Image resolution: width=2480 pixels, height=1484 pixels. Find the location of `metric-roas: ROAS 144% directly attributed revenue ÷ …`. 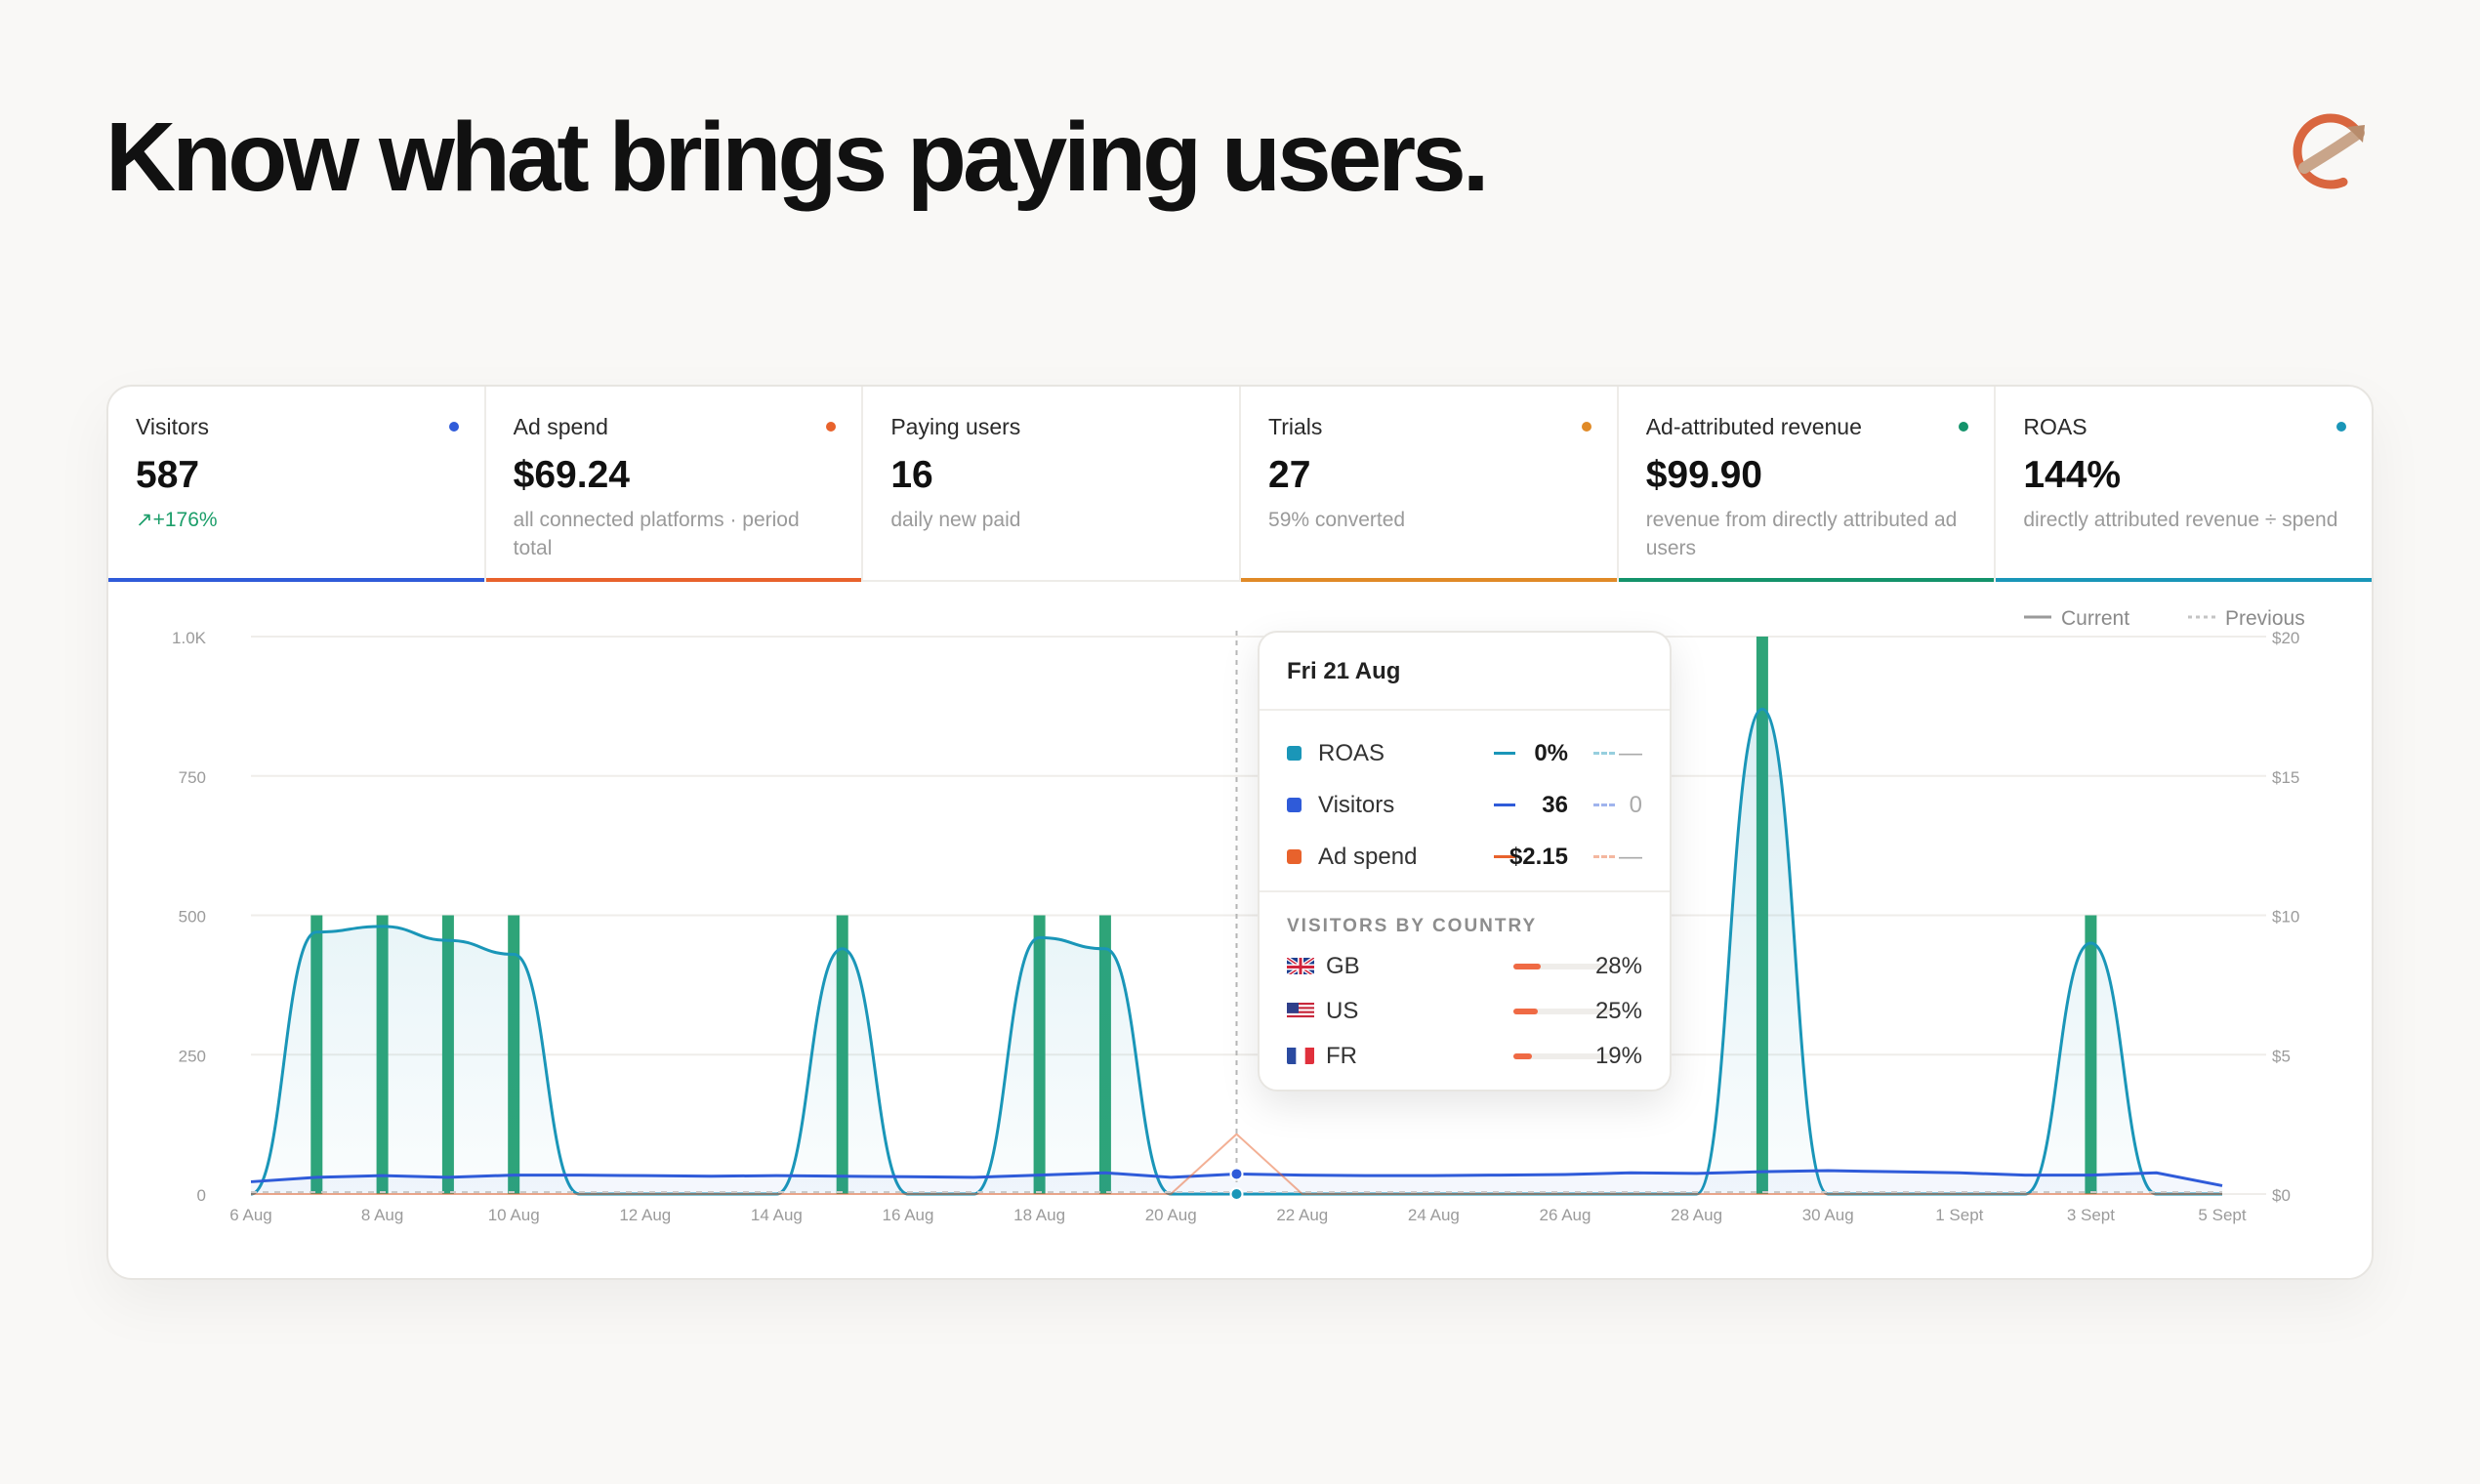

metric-roas: ROAS 144% directly attributed revenue ÷ … is located at coordinates (2184, 485).